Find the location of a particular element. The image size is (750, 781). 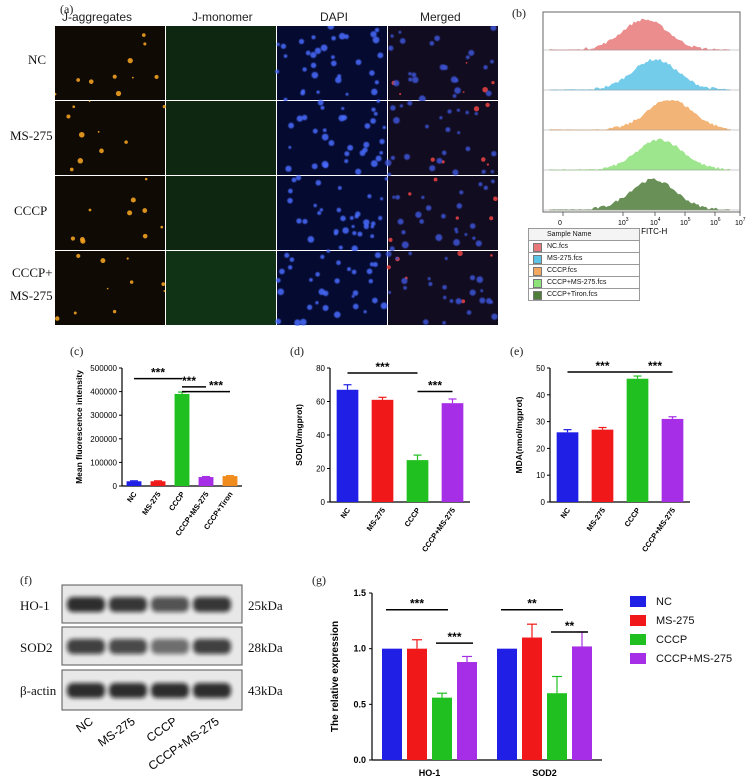

micro-tile is located at coordinates (332, 288).